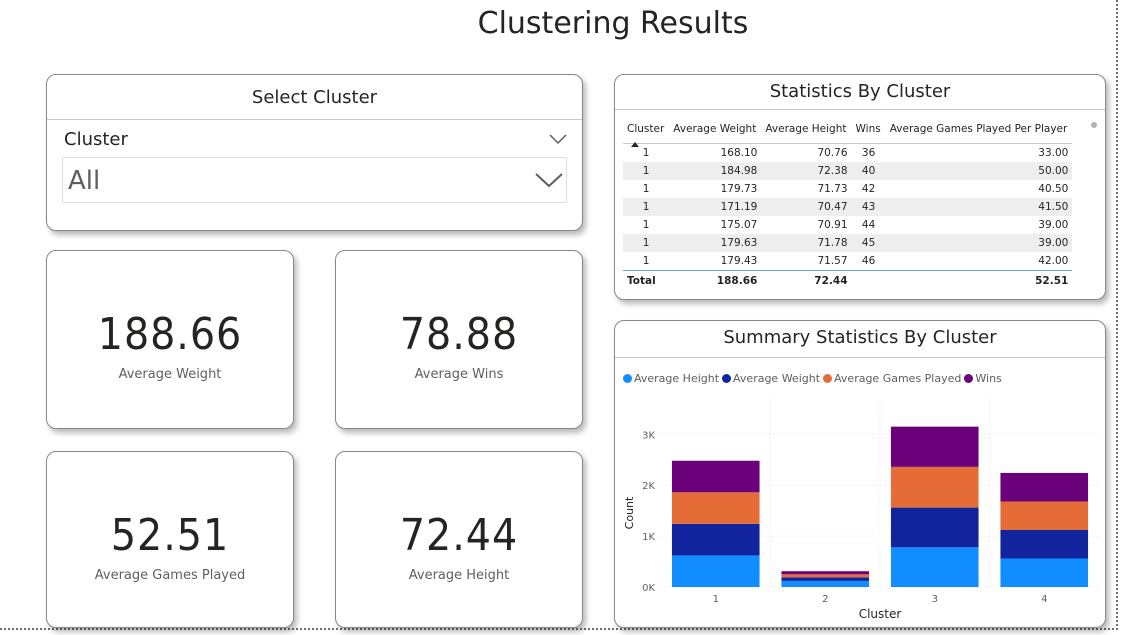 The image size is (1125, 635). I want to click on table-row: 1 179.43 71.57 46 42.00, so click(847, 261).